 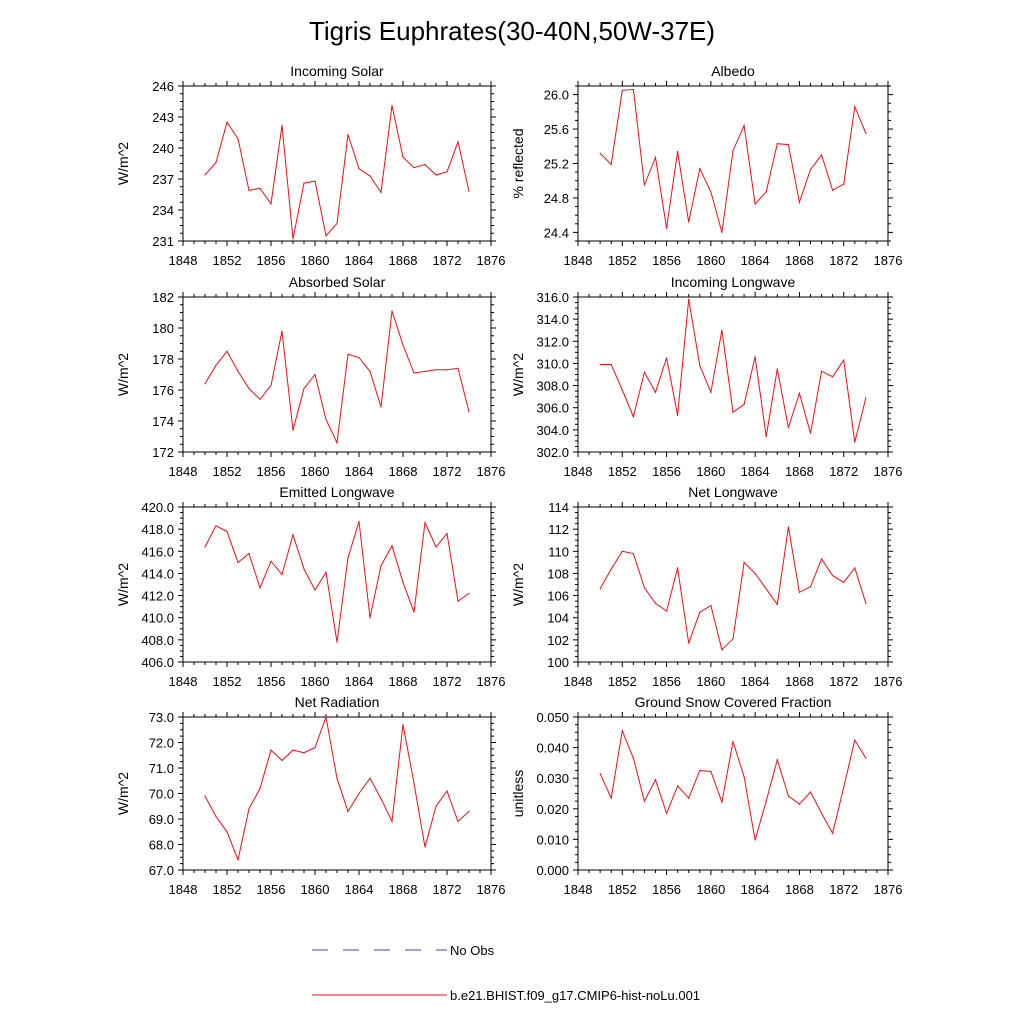 What do you see at coordinates (552, 386) in the screenshot?
I see `y-tick-label: 308.0` at bounding box center [552, 386].